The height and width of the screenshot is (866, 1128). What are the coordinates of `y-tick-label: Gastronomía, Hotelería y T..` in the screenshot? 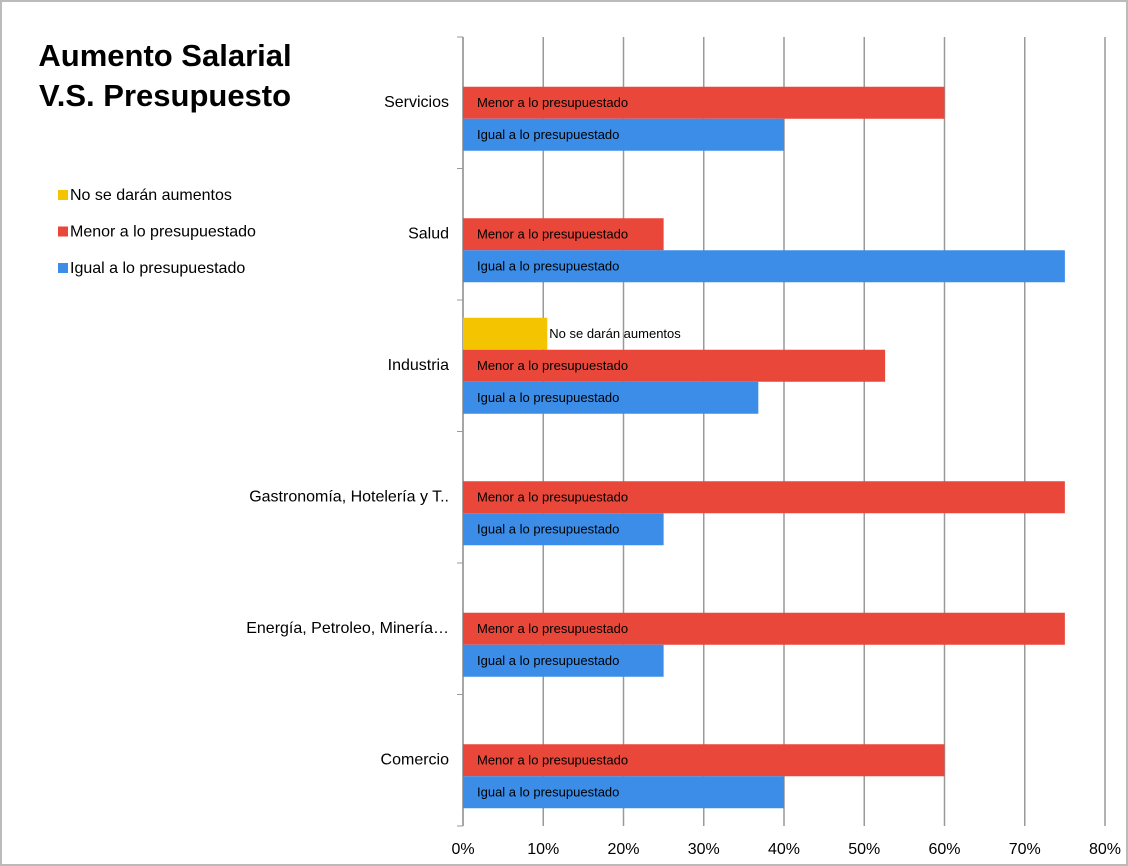 It's located at (349, 496).